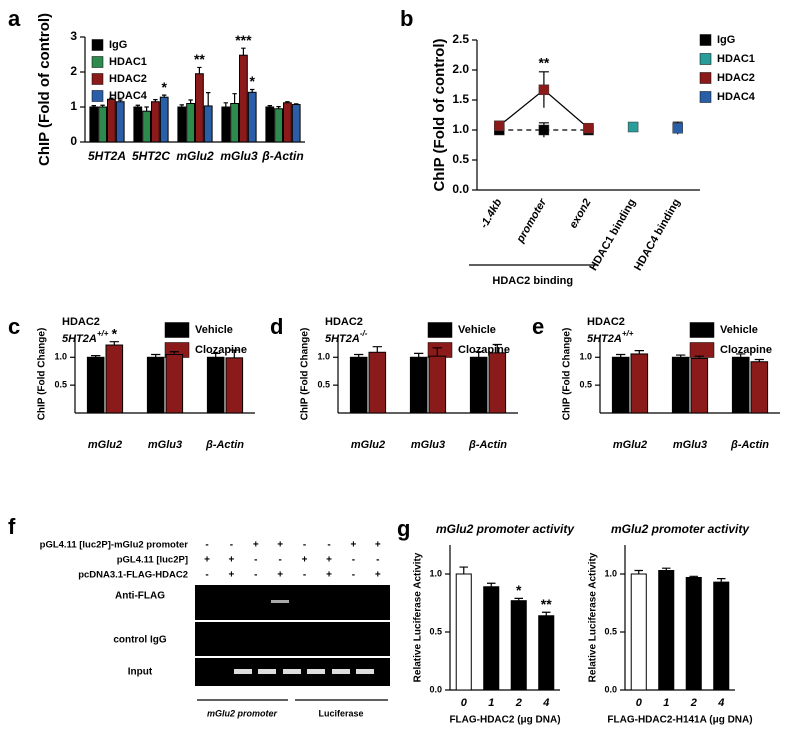 The image size is (800, 733). I want to click on x-tick-label: 1, so click(666, 703).